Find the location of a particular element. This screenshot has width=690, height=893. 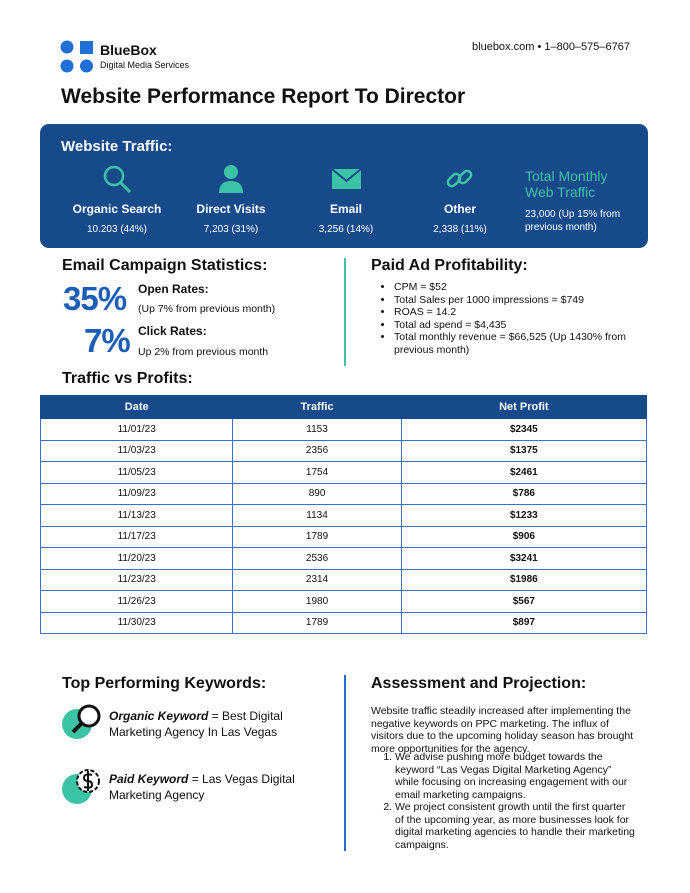

search-icon is located at coordinates (117, 179).